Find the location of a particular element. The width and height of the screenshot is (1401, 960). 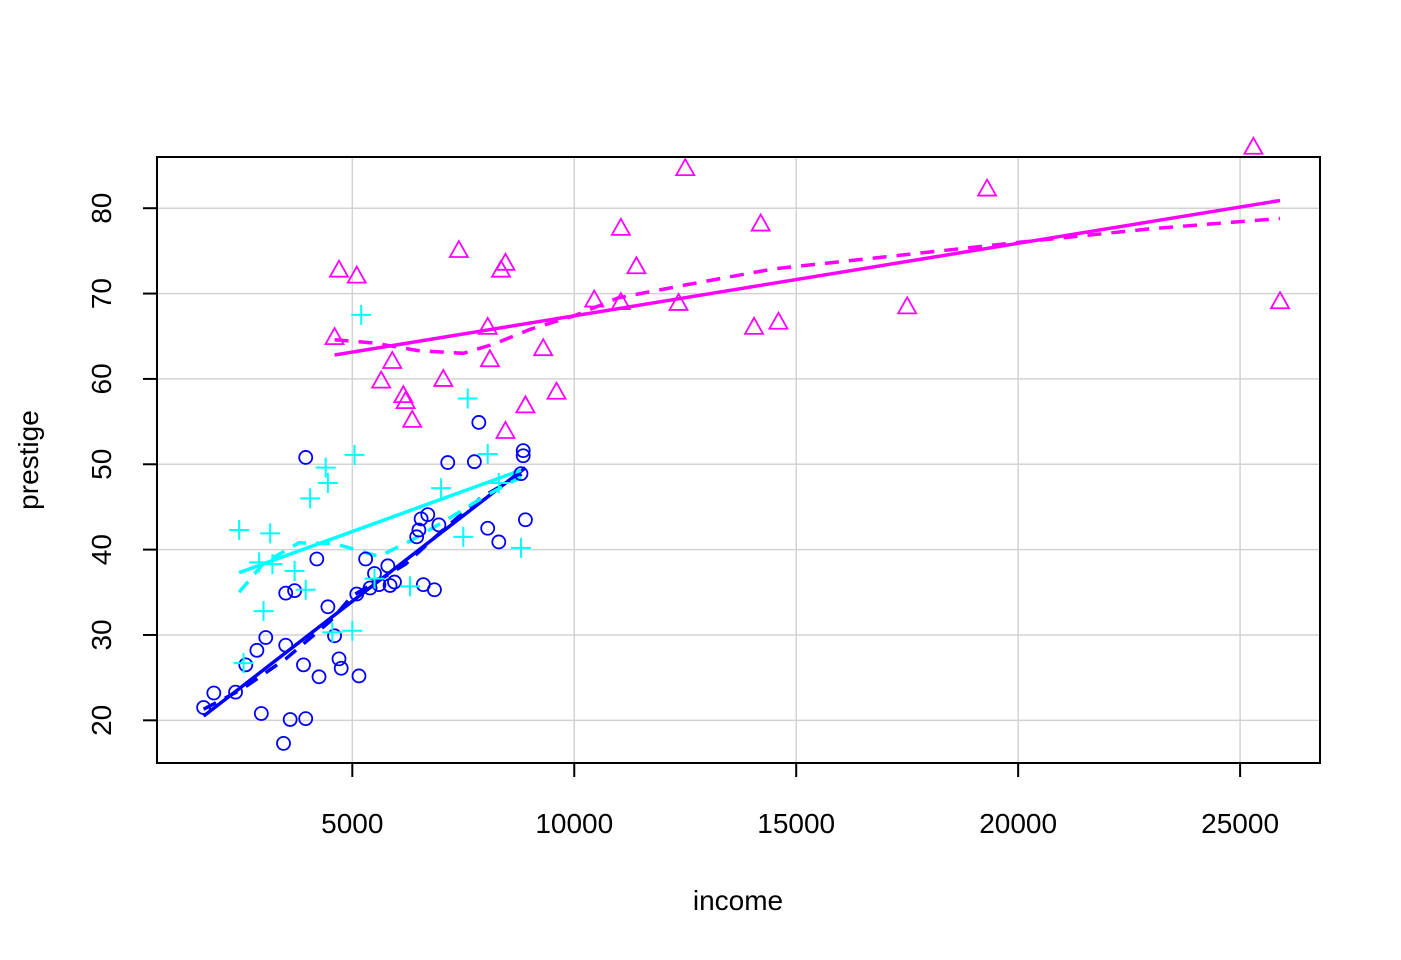

x-tick-label: 15000 is located at coordinates (796, 823).